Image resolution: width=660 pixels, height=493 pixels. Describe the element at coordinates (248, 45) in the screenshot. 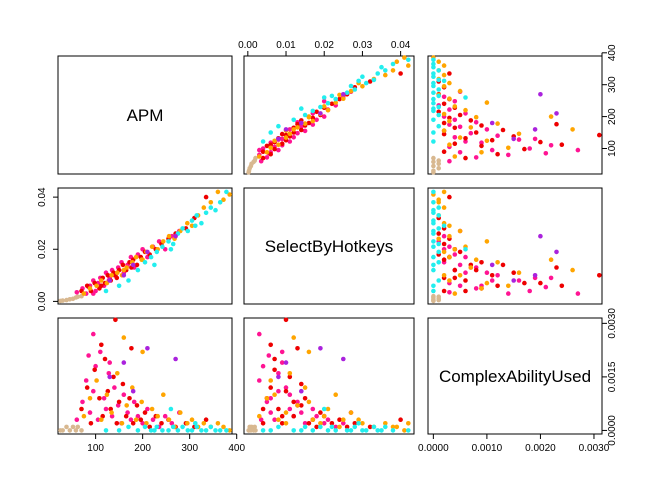

I see `top-tick-label-0: 0.00` at that location.